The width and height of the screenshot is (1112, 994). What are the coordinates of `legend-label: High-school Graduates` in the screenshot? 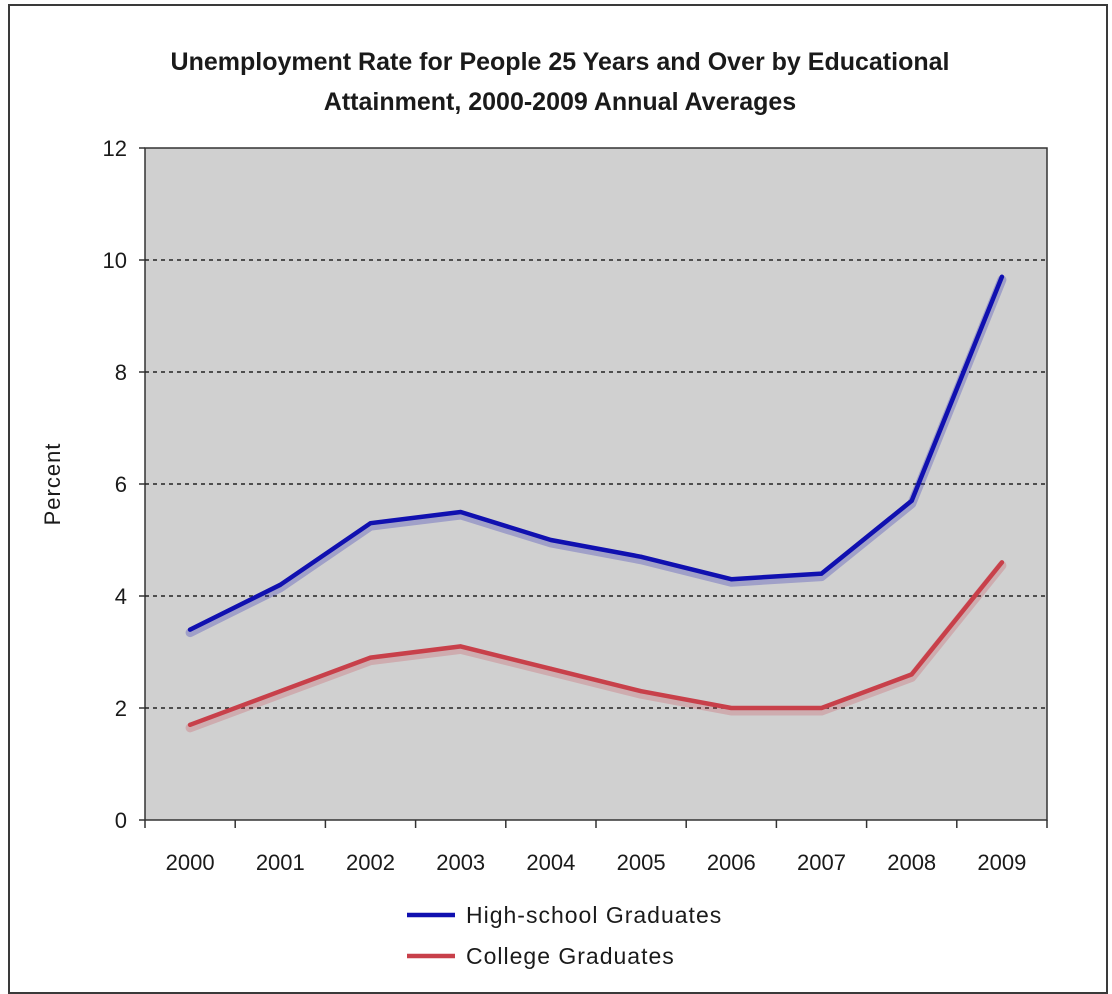 It's located at (594, 915).